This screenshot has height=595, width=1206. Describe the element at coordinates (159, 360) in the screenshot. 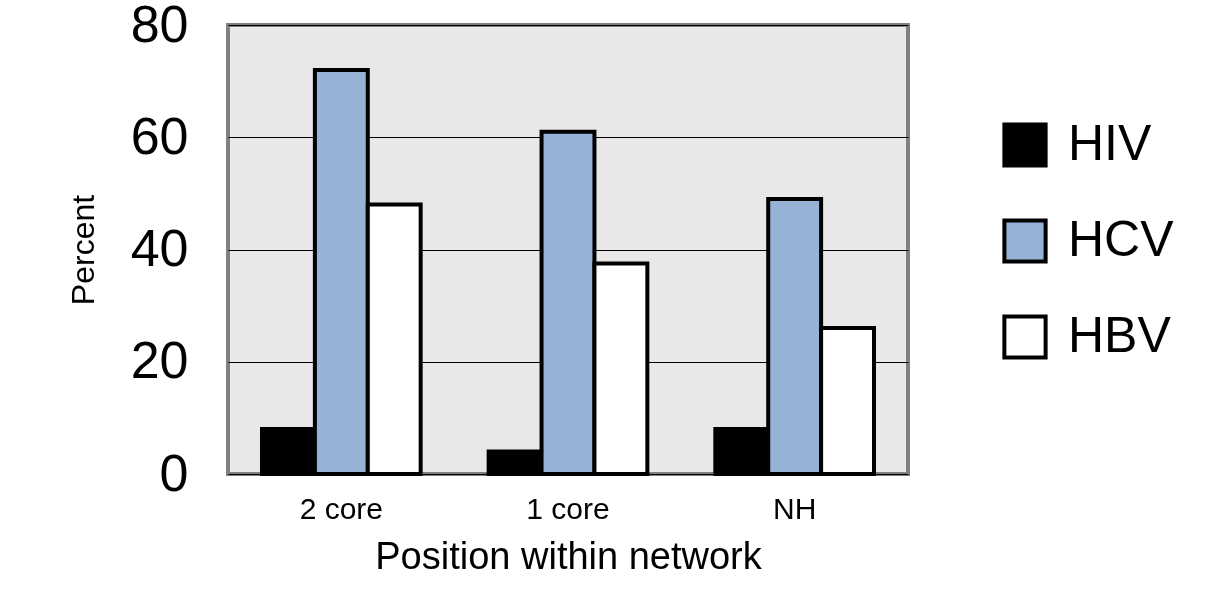

I see `y-tick-label: 20` at that location.